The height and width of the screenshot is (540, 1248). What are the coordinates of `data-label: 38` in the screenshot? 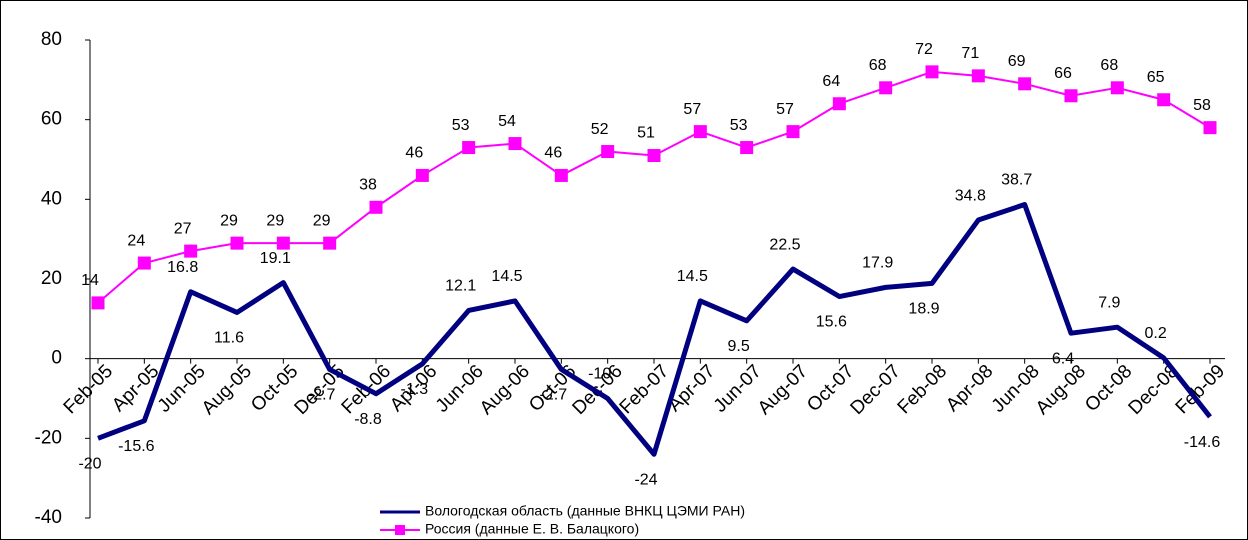 It's located at (368, 185).